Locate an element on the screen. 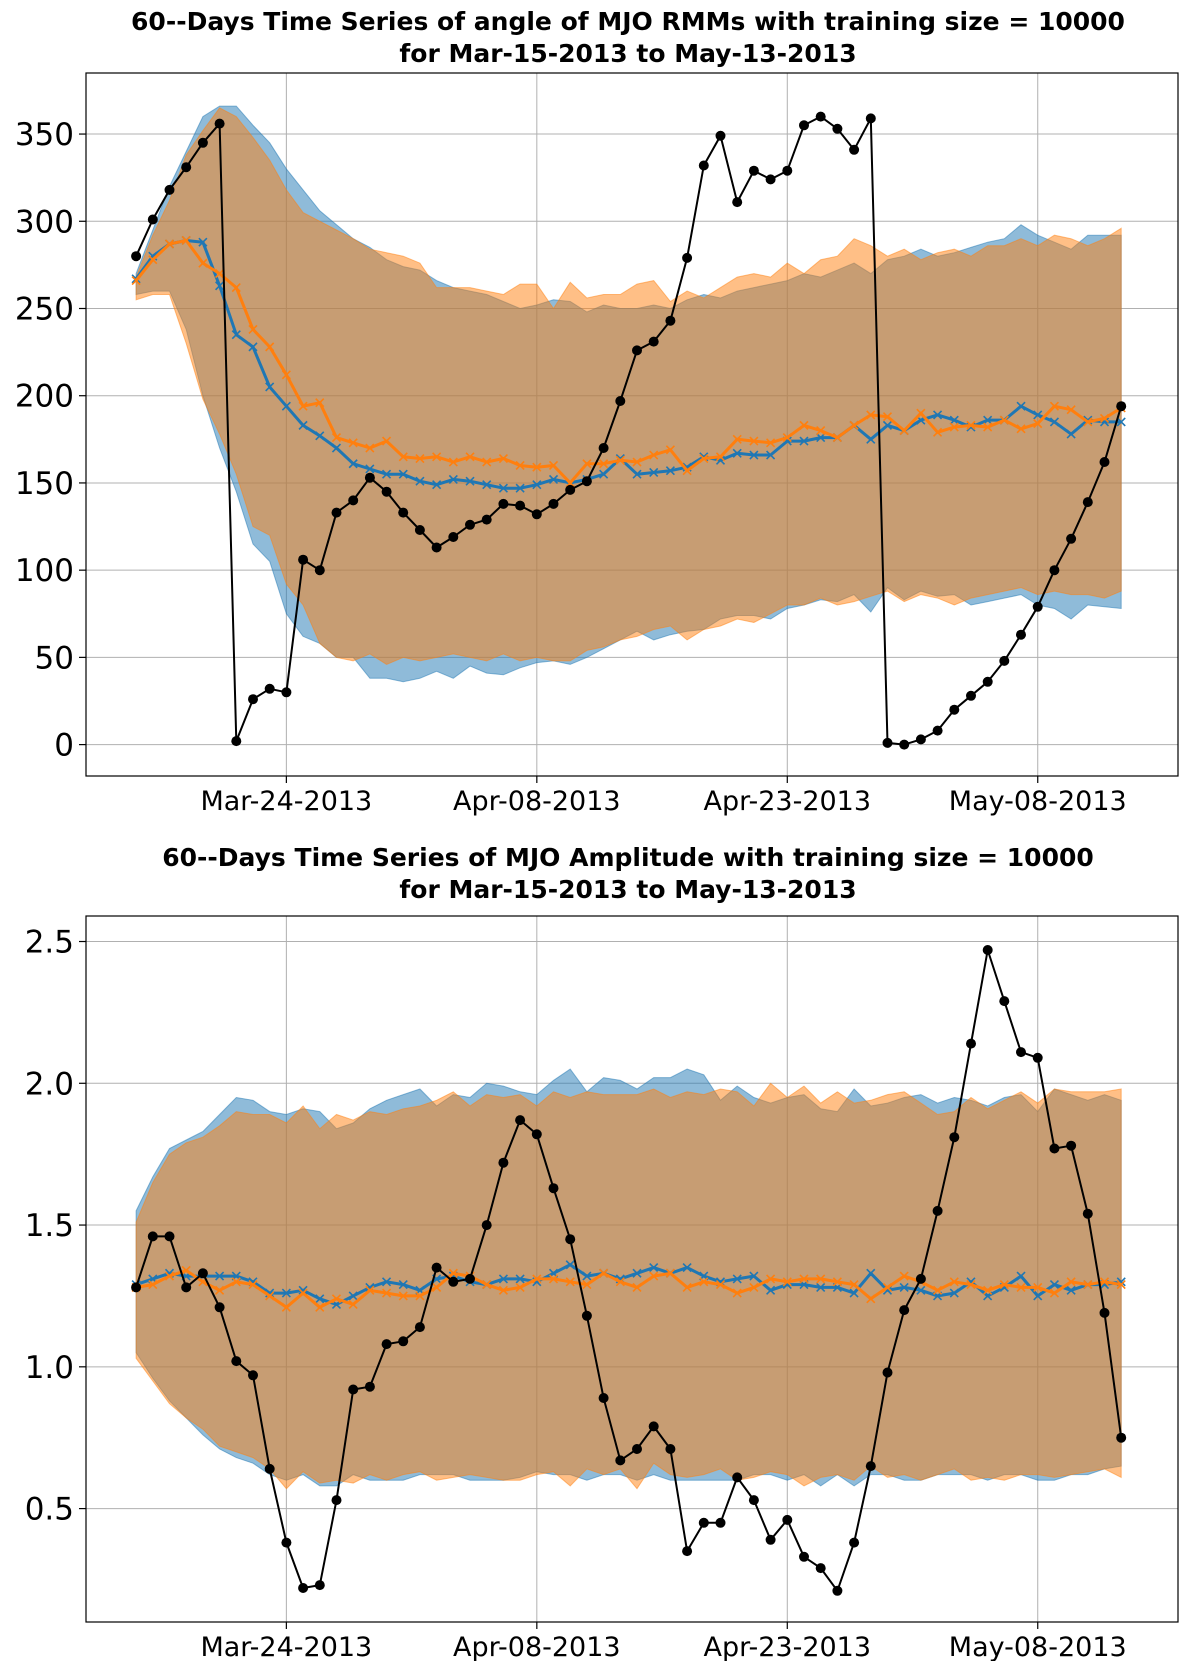  amplitude-ytick-label-2: 1.5 is located at coordinates (49, 1226).